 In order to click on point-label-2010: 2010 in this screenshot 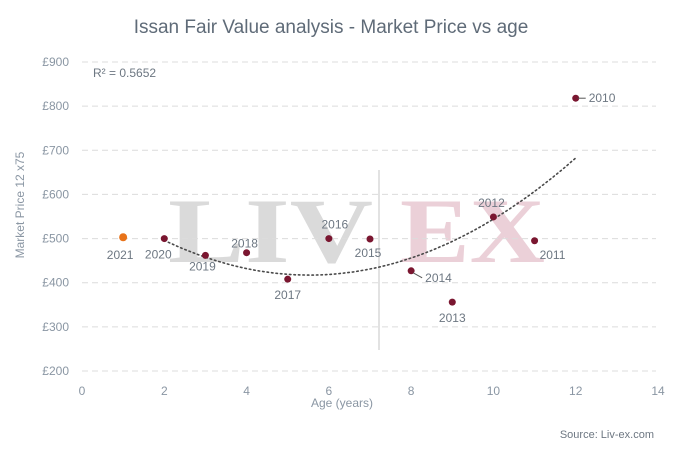, I will do `click(602, 98)`.